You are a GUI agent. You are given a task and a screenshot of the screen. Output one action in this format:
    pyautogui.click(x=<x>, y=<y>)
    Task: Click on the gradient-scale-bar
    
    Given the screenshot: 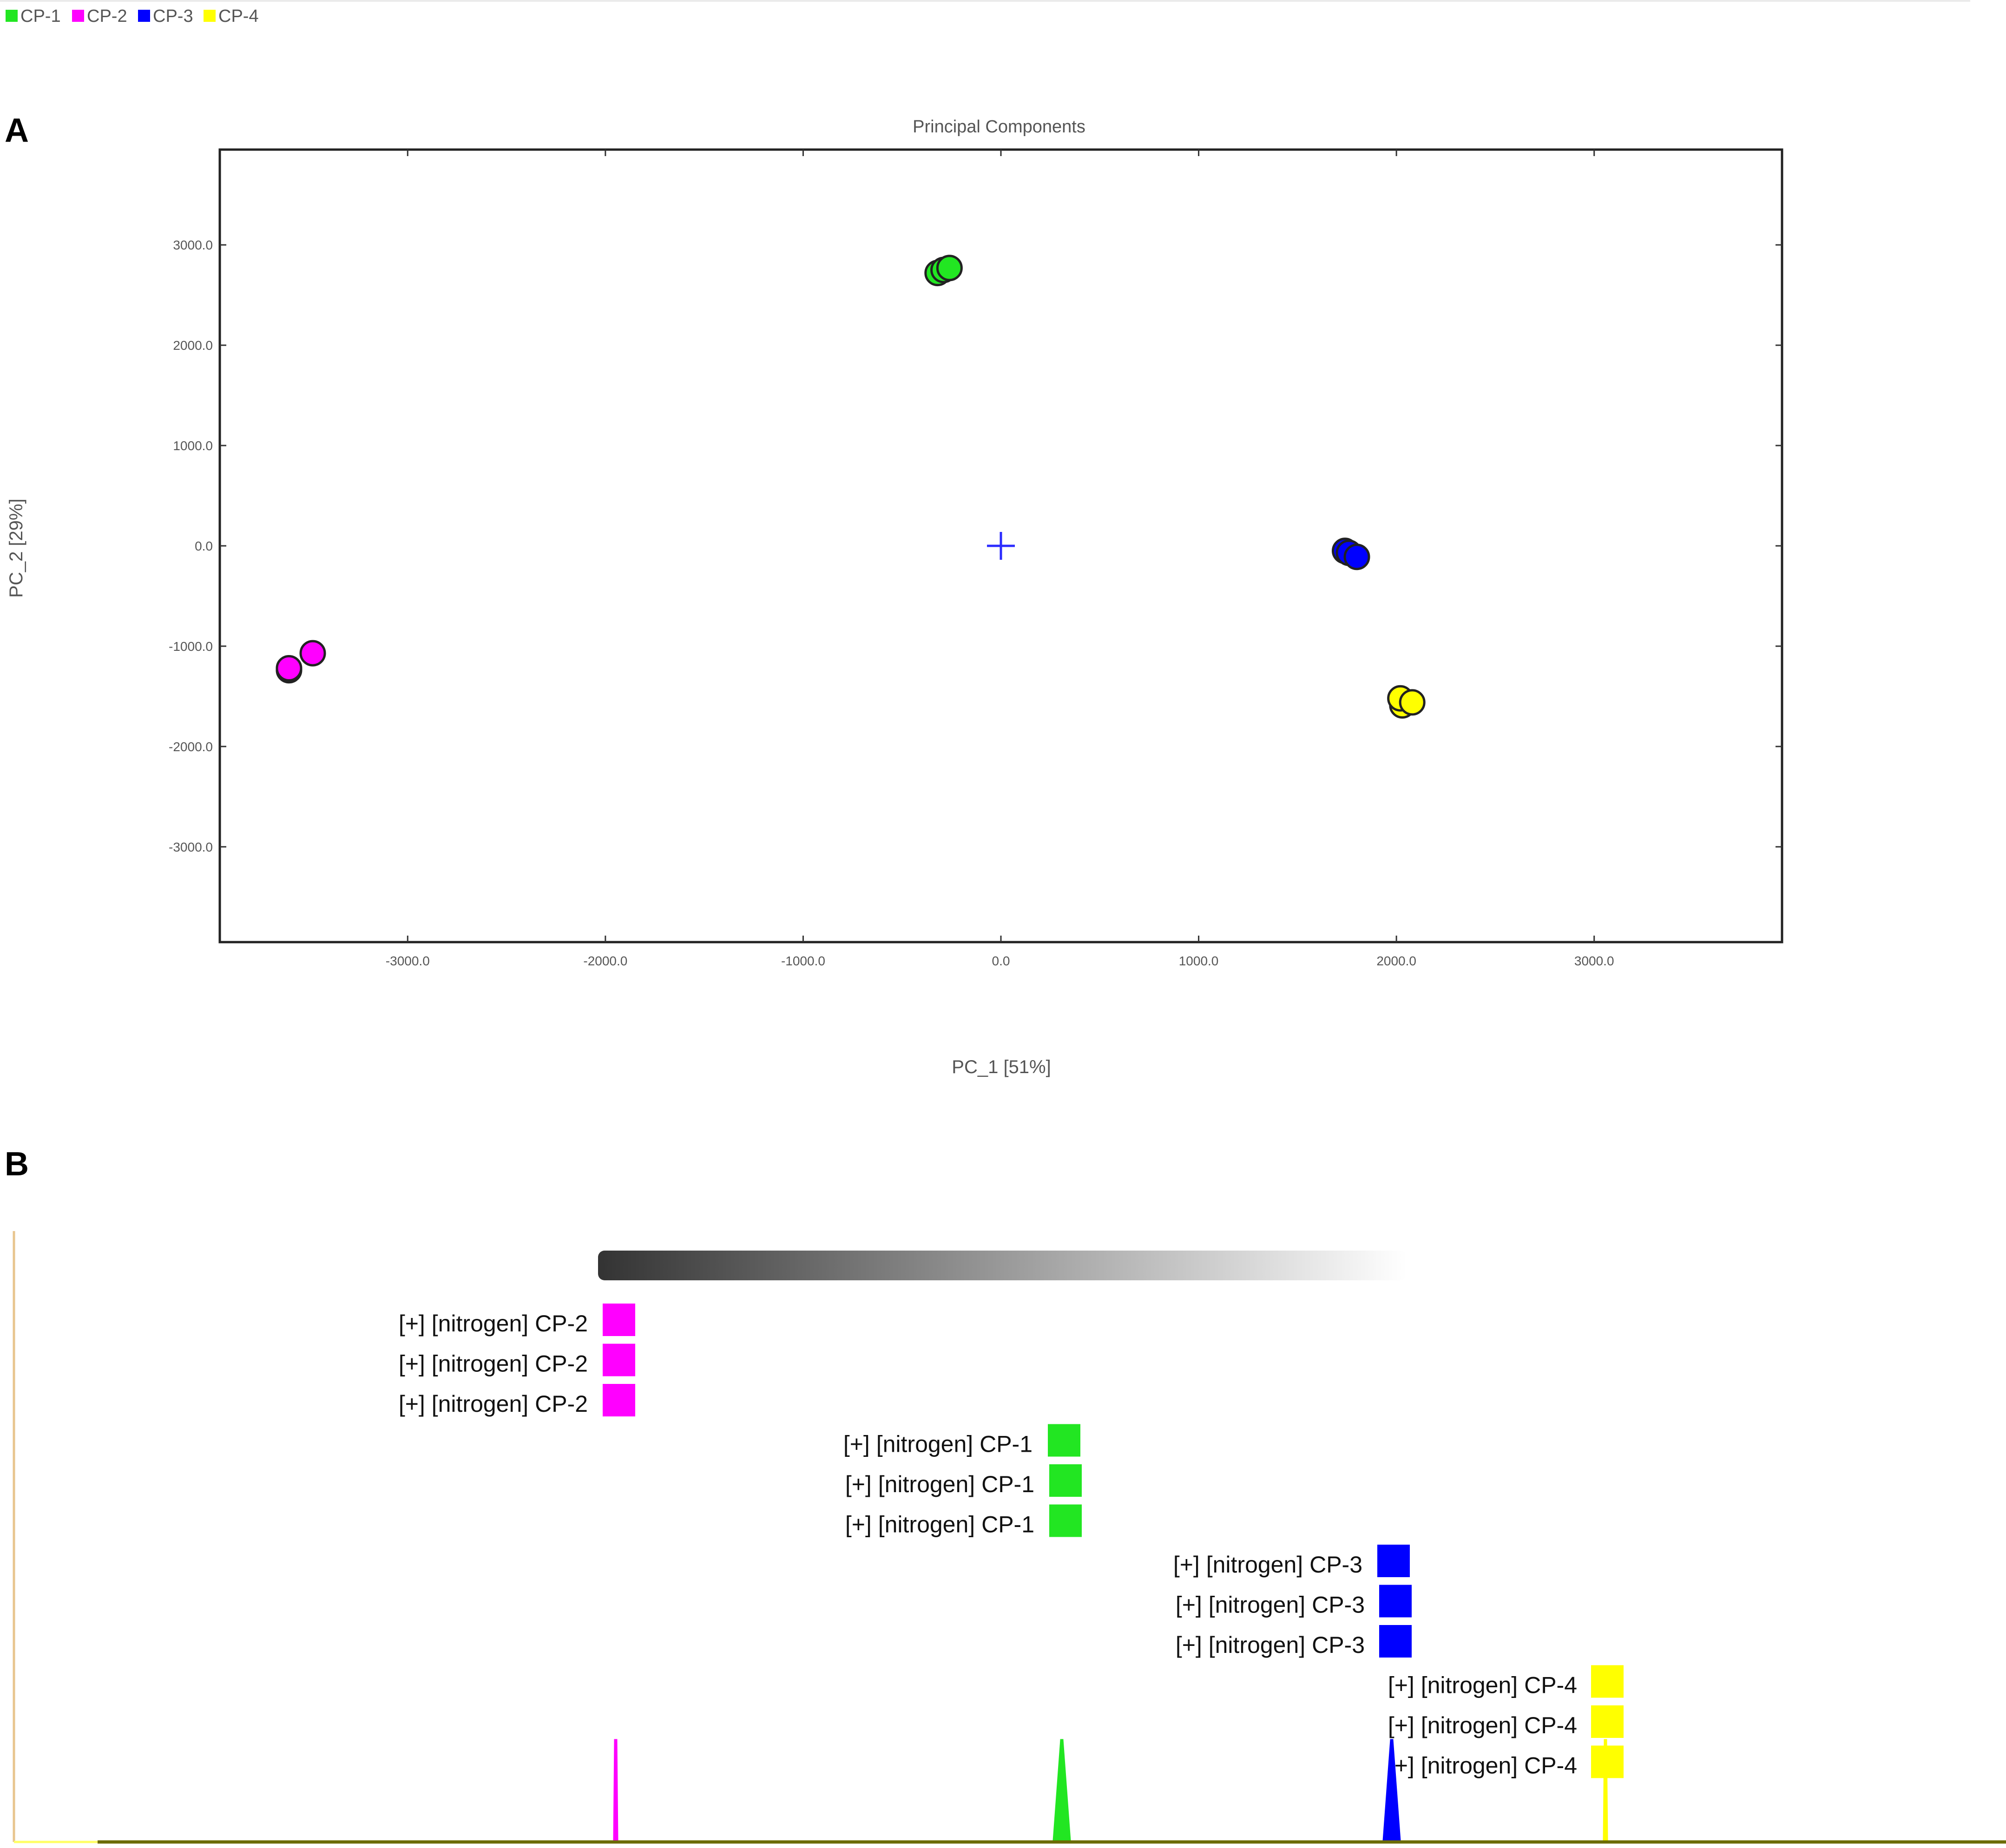 What is the action you would take?
    pyautogui.click(x=1003, y=1265)
    